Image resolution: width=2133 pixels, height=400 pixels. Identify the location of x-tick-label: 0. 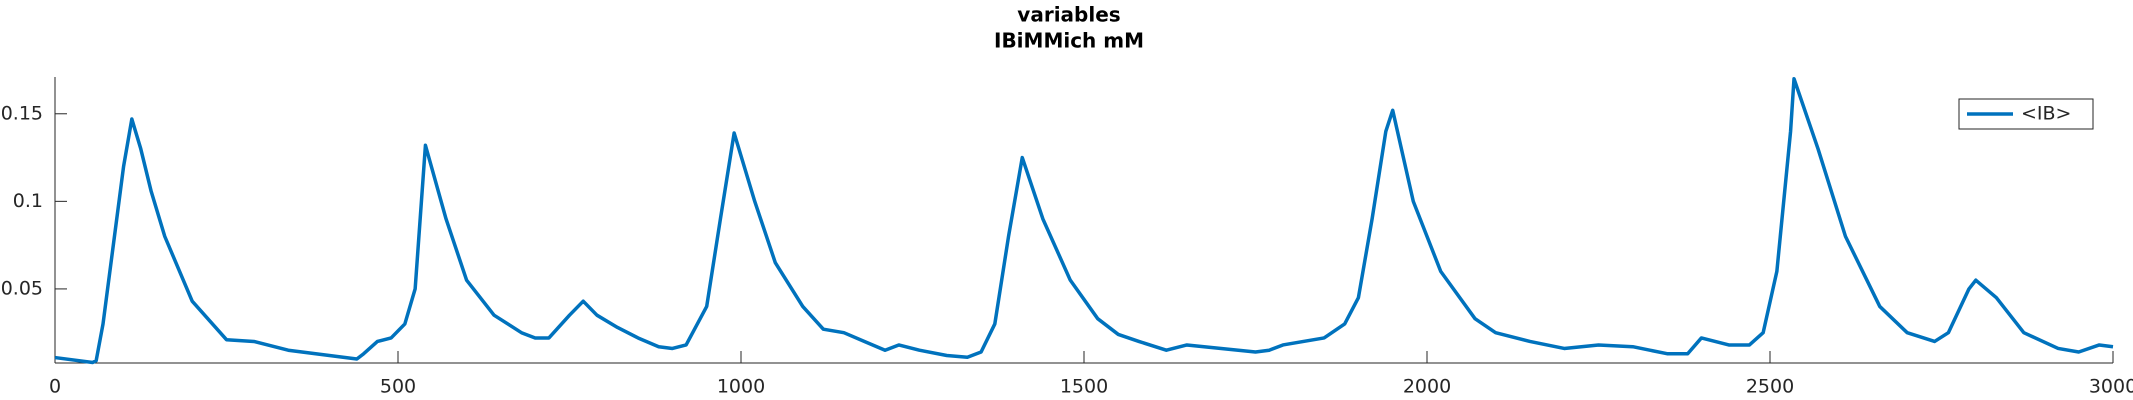
(55, 387).